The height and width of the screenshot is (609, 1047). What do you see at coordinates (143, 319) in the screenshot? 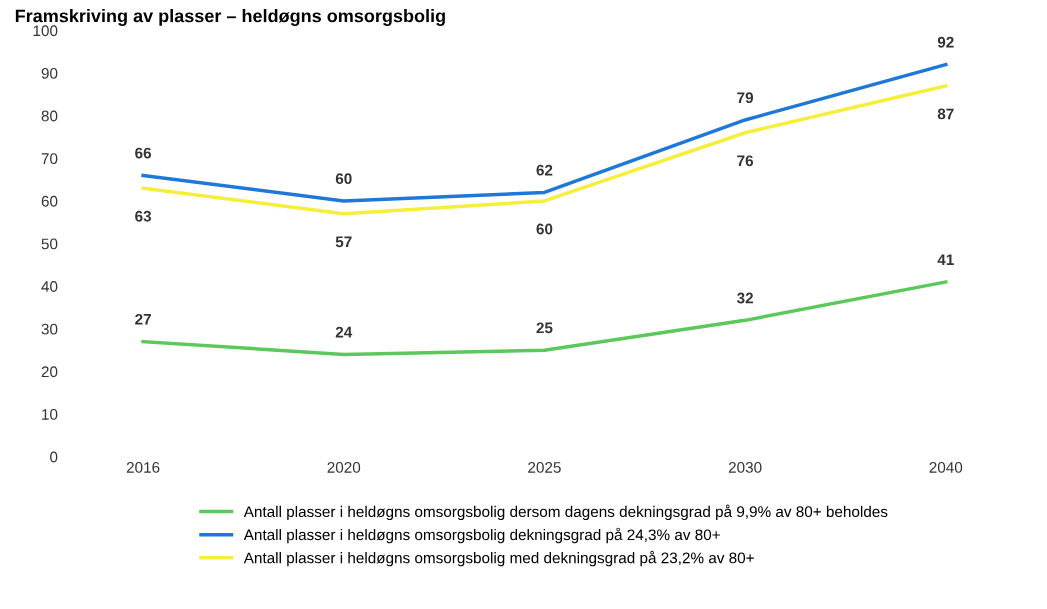
I see `data-label: 27` at bounding box center [143, 319].